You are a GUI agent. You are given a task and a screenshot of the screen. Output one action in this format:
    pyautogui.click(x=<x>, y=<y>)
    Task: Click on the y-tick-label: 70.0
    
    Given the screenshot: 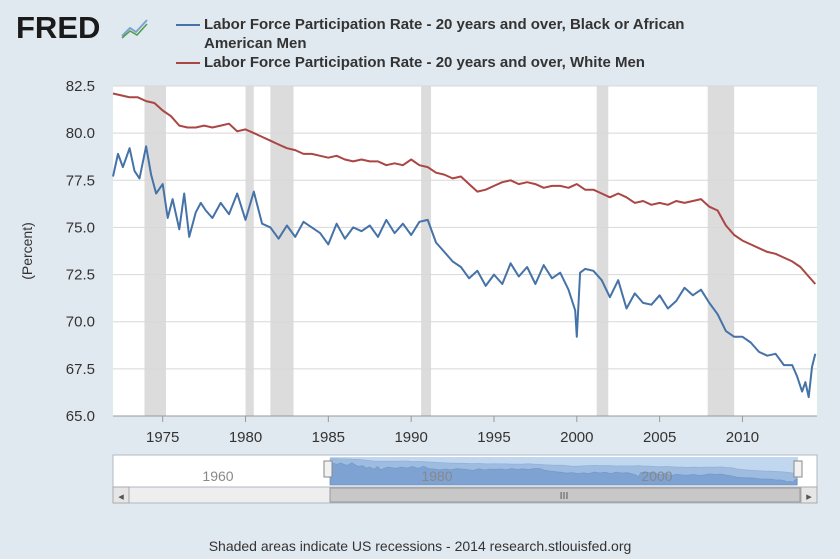 What is the action you would take?
    pyautogui.click(x=80, y=322)
    